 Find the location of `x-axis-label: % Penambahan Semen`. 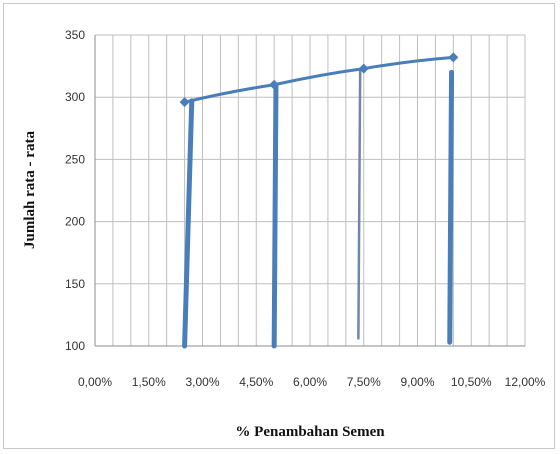

x-axis-label: % Penambahan Semen is located at coordinates (310, 432).